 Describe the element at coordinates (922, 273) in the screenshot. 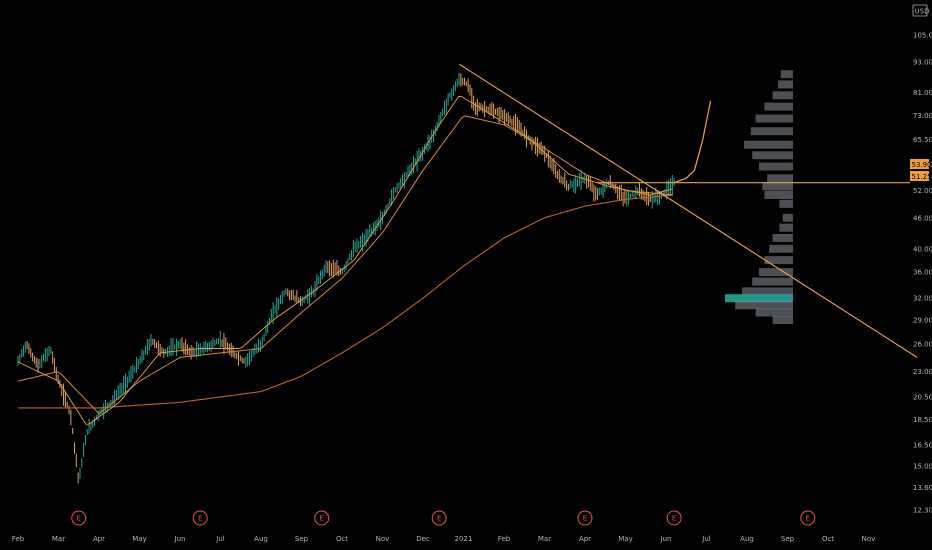

I see `y-tick-label: 36.00` at that location.